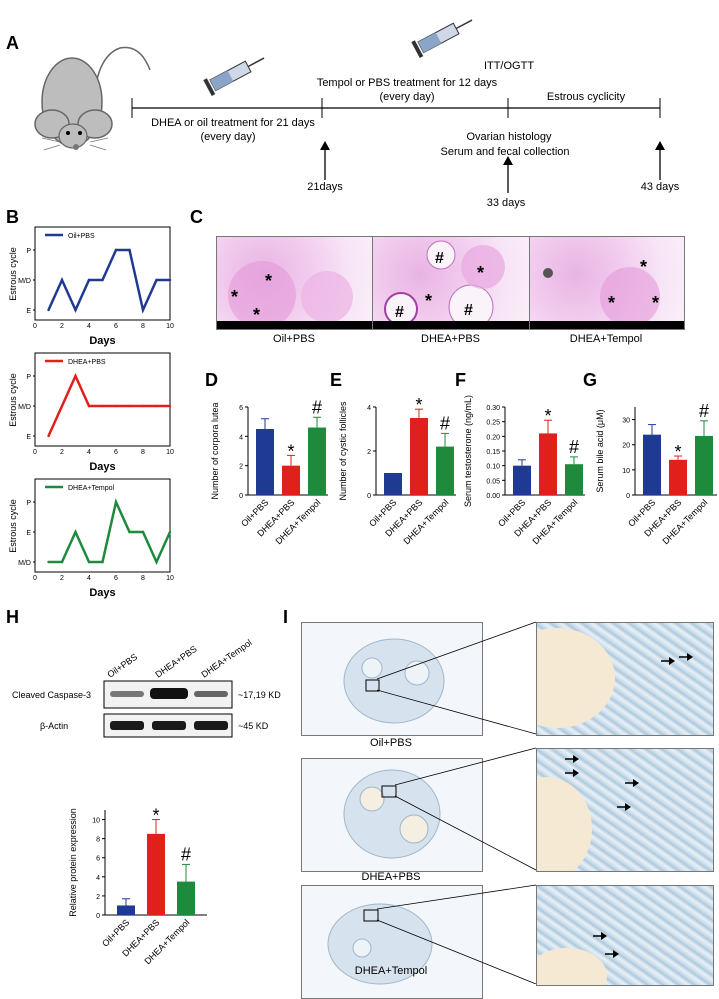 The width and height of the screenshot is (719, 999). Describe the element at coordinates (24, 563) in the screenshot. I see `y-tick-label: M/D` at that location.